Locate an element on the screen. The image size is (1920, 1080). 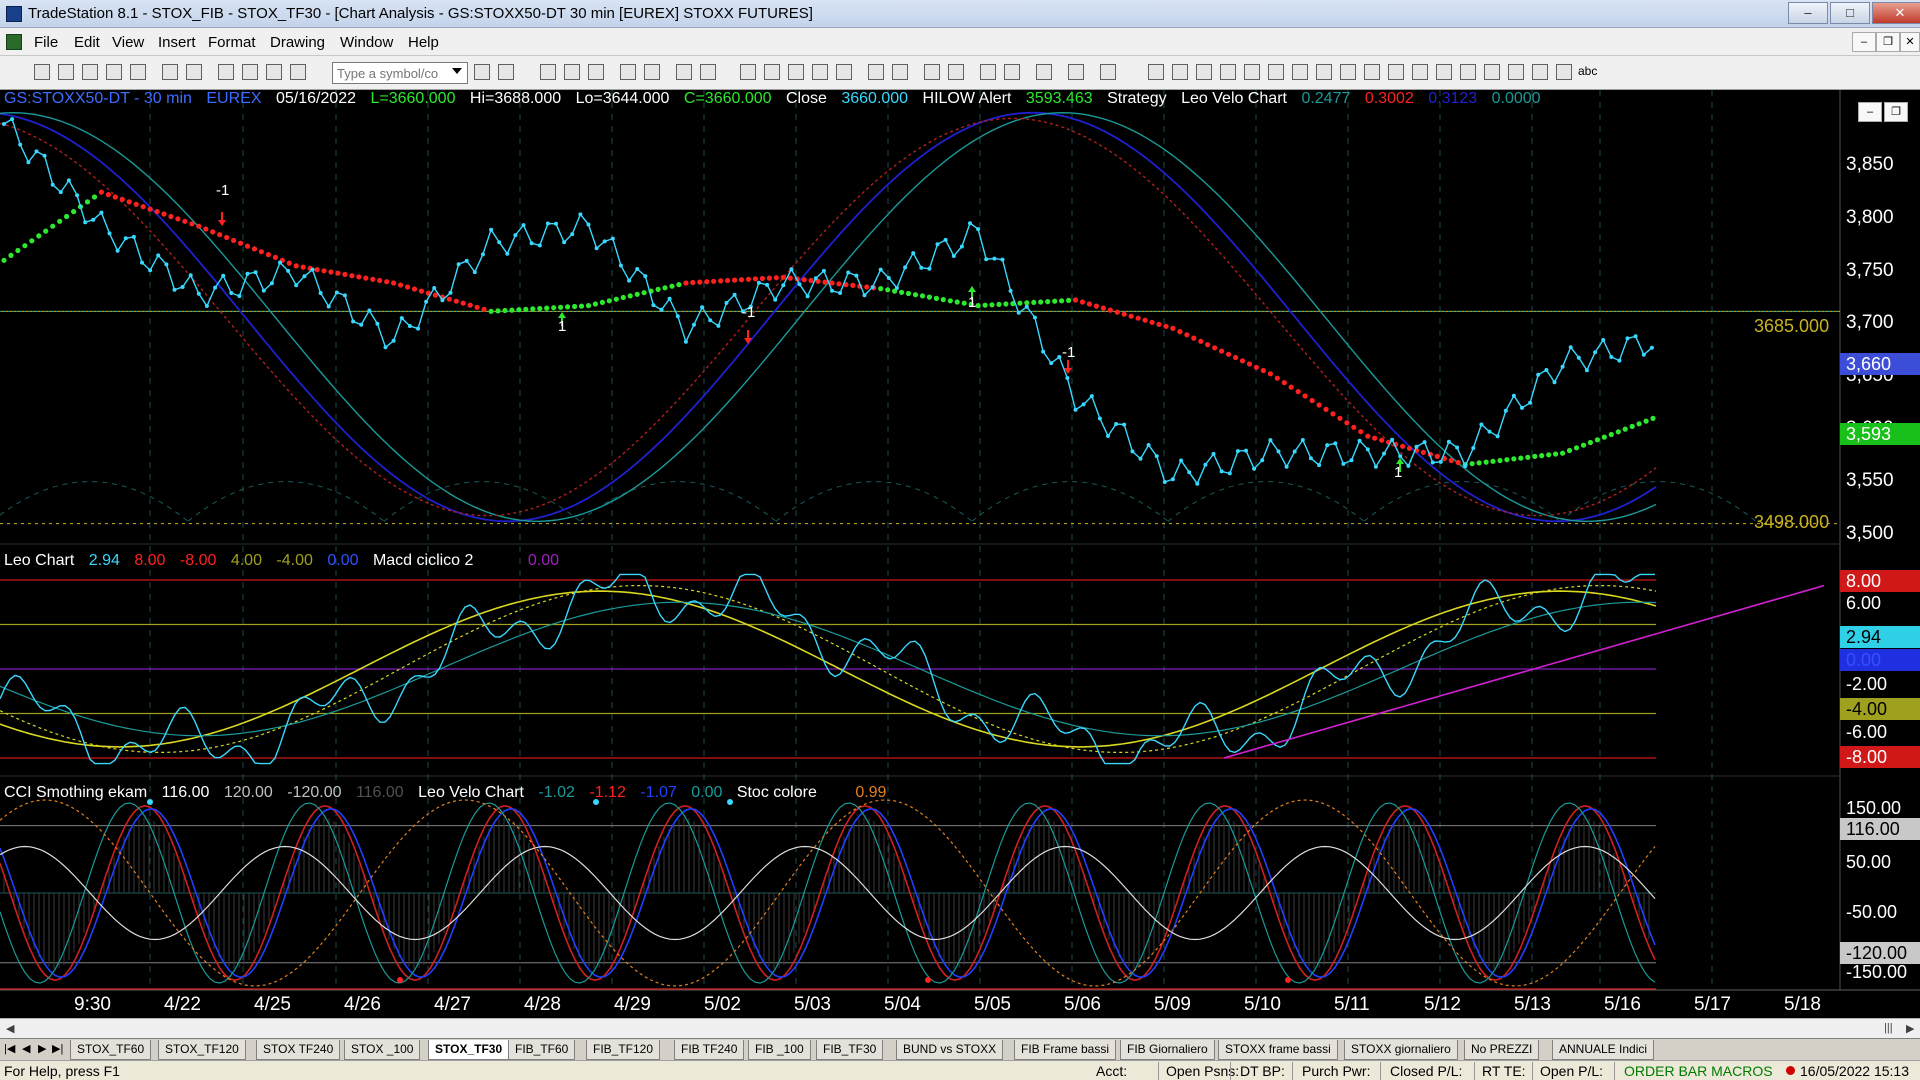
buy-arrow-icon is located at coordinates (1492, 72).